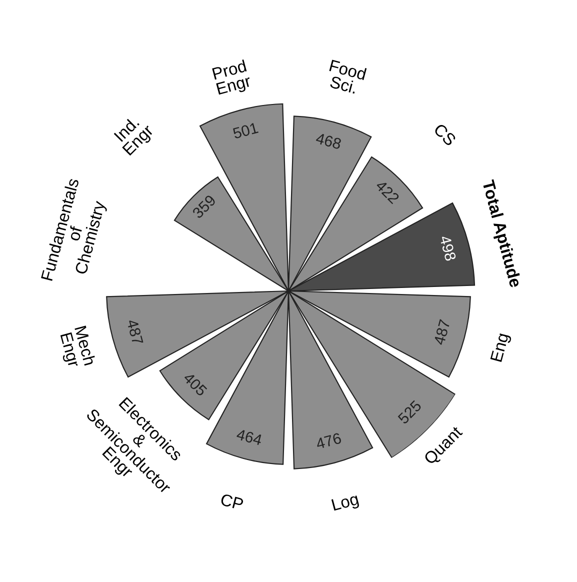 This screenshot has width=577, height=582. Describe the element at coordinates (195, 384) in the screenshot. I see `data-label: 405` at that location.